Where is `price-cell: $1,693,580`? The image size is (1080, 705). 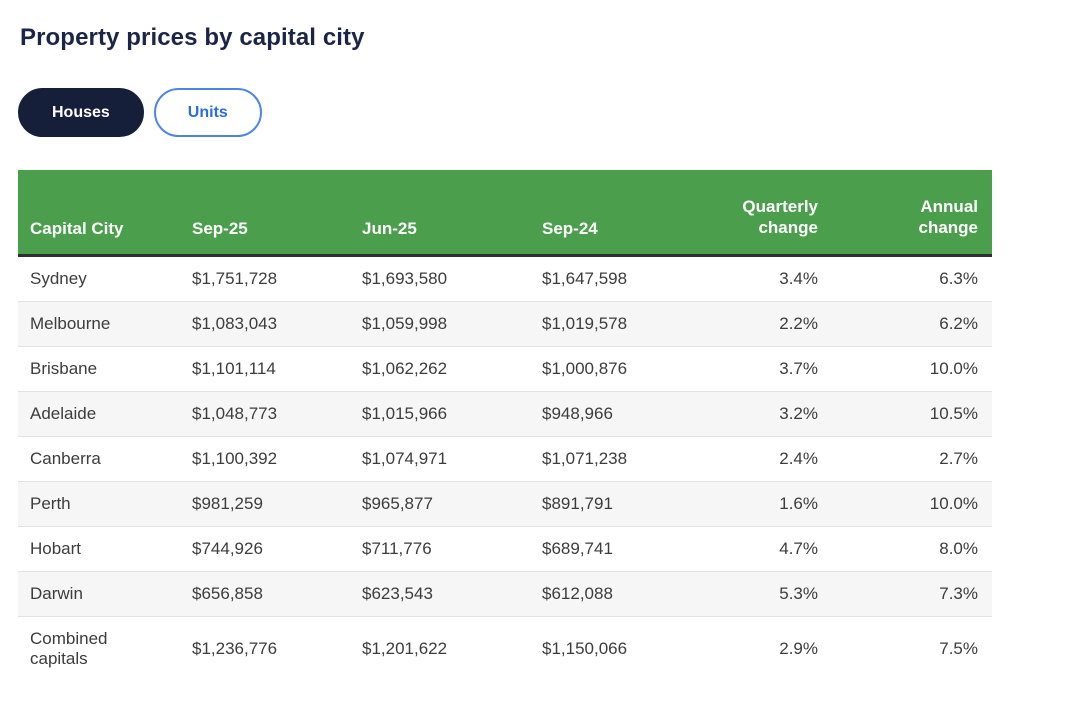 price-cell: $1,693,580 is located at coordinates (405, 278).